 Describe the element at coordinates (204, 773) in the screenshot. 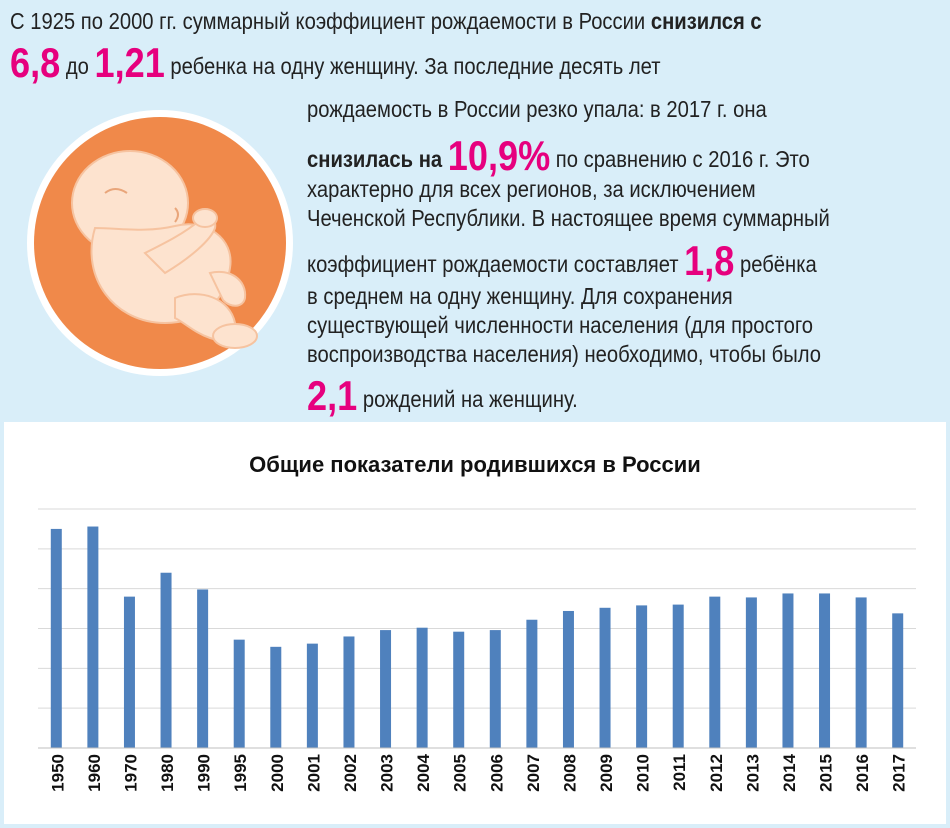

I see `x-tick-label: 1990` at that location.